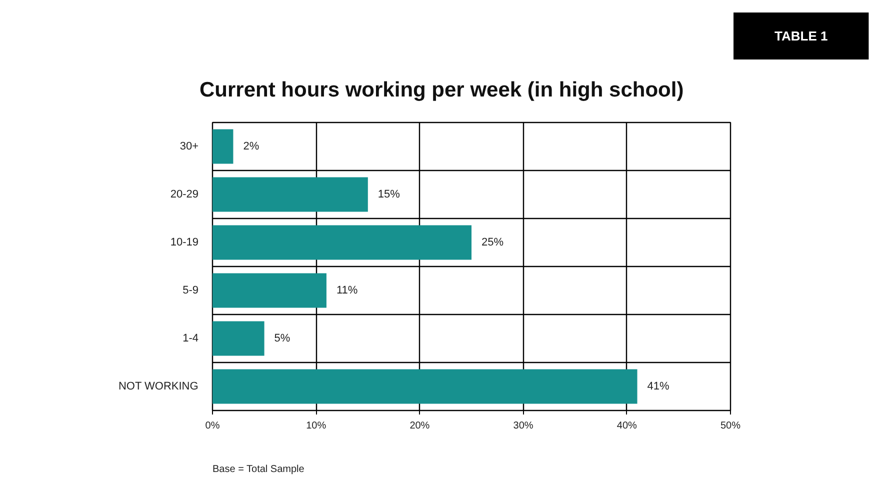 This screenshot has width=870, height=504. Describe the element at coordinates (184, 194) in the screenshot. I see `y-tick-label: 20-29` at that location.